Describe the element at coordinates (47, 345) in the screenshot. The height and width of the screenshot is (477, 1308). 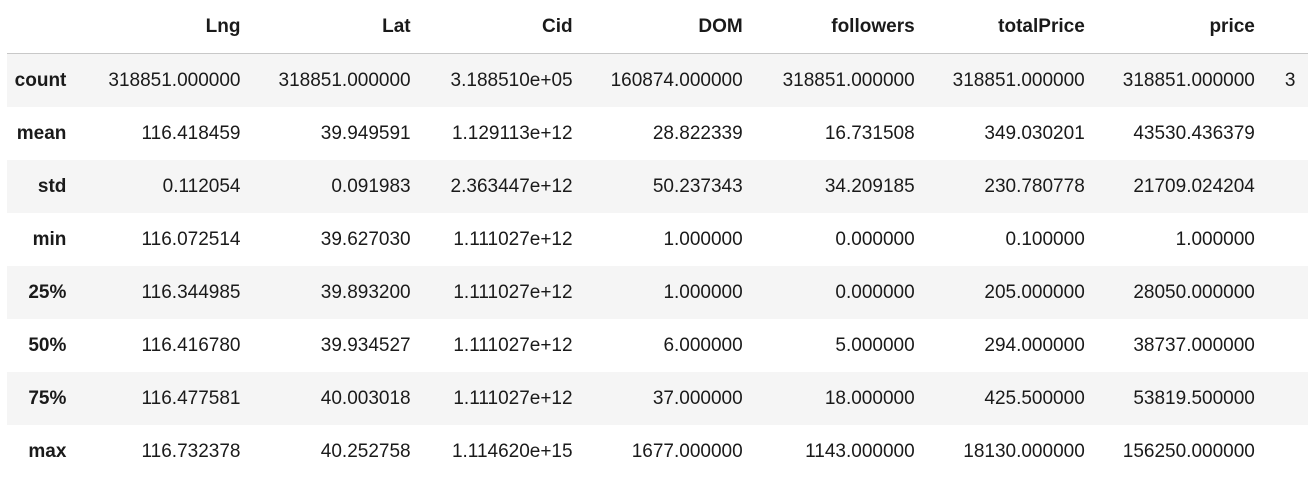
I see `row-label: 50%` at that location.